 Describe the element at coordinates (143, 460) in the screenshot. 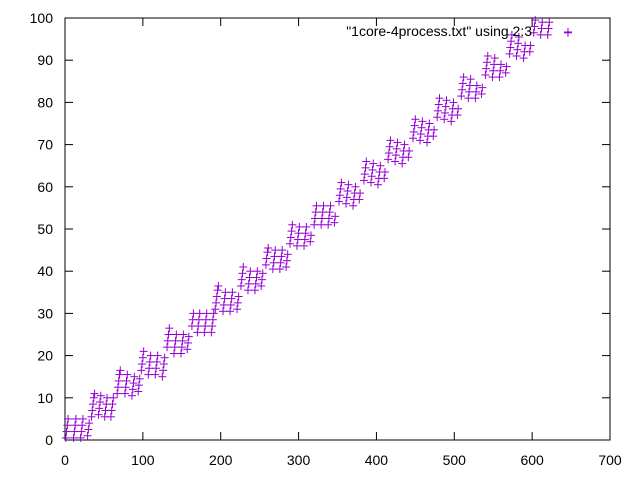

I see `x-tick-label: 100` at that location.